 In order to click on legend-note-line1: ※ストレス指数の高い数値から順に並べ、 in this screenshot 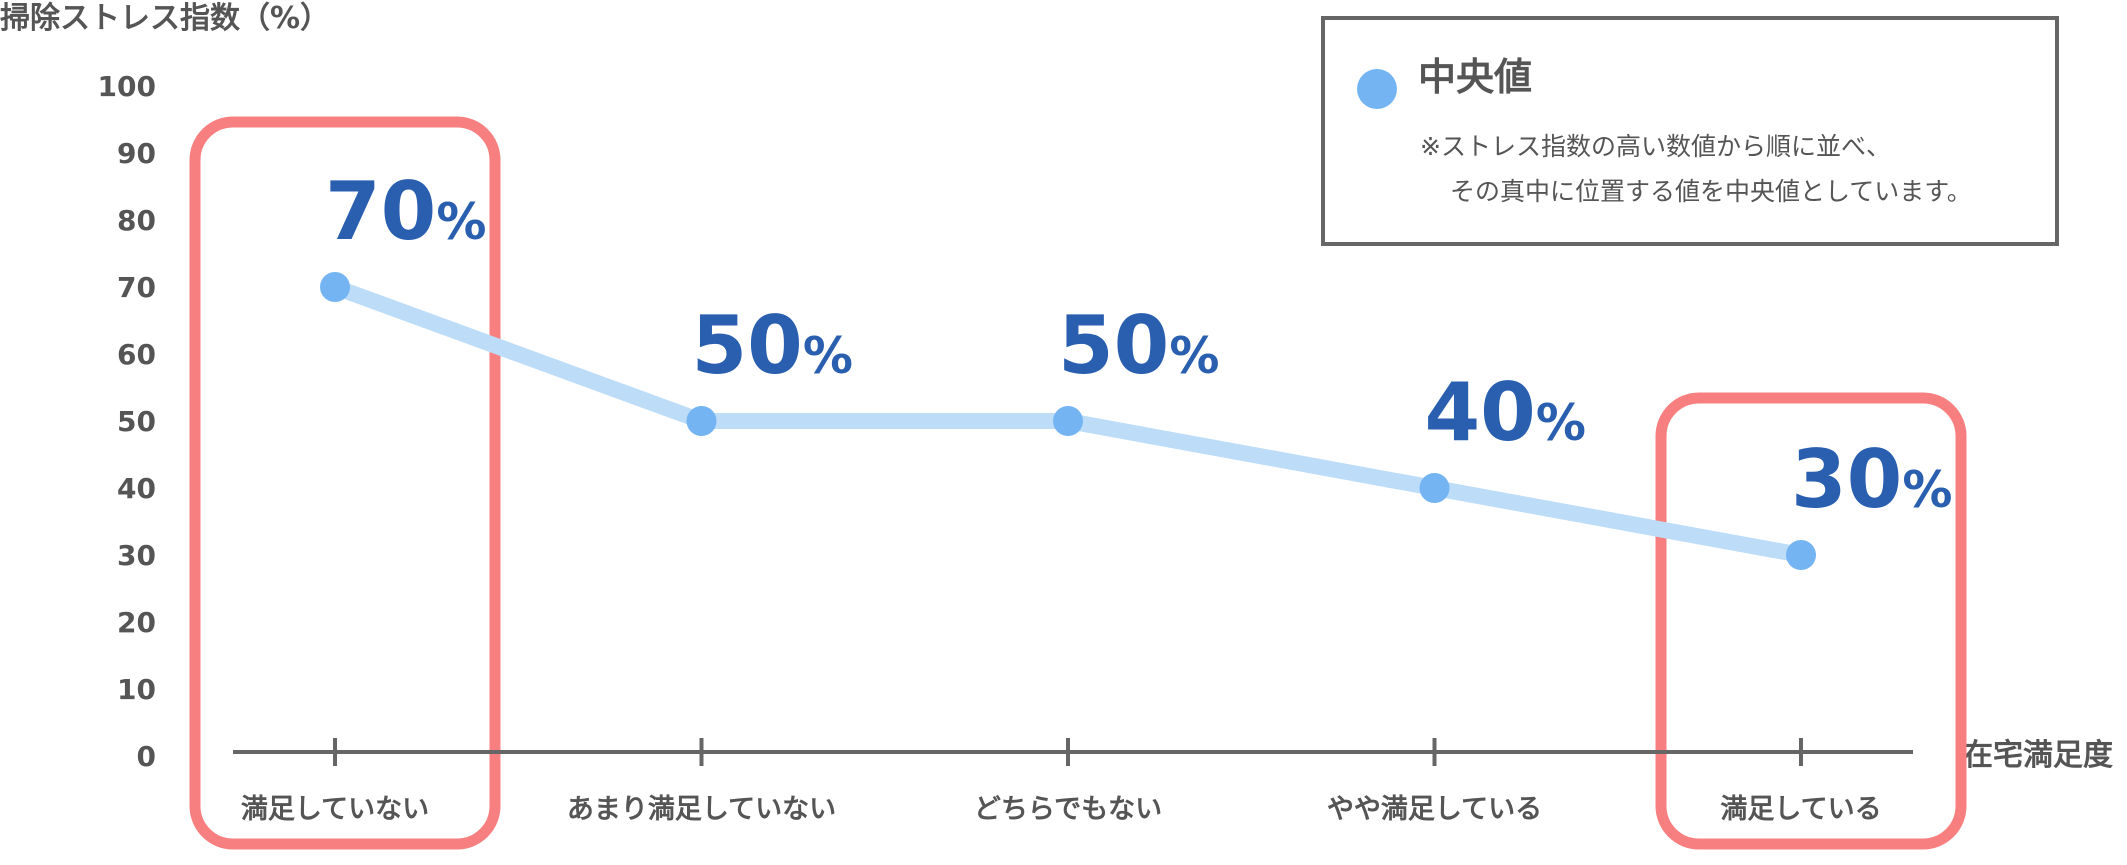, I will do `click(1655, 146)`.